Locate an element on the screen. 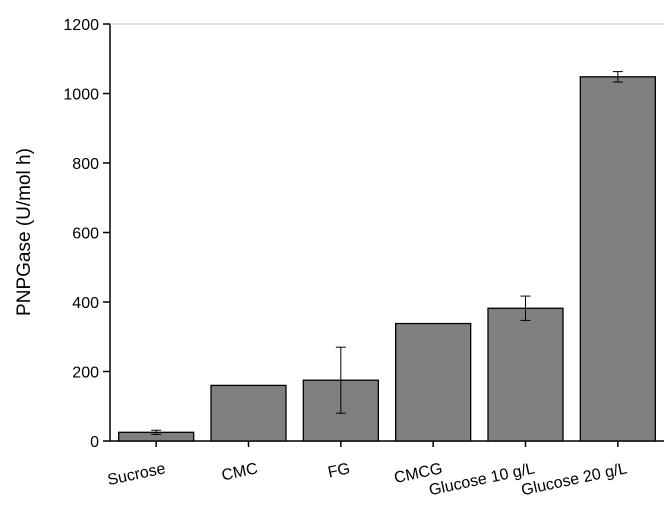 The height and width of the screenshot is (522, 665). x-tick-label: Glucose 10 g/L is located at coordinates (482, 479).